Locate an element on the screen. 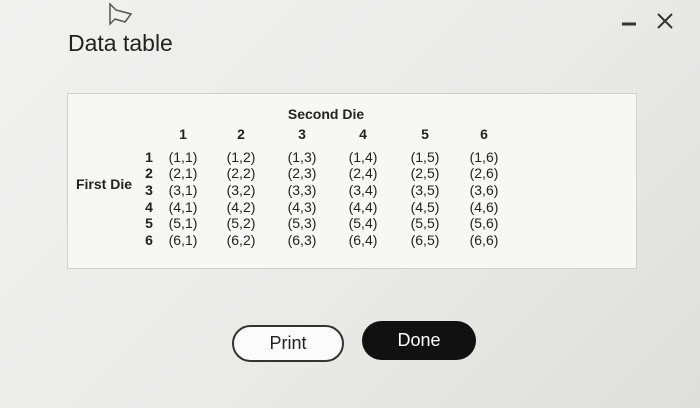 The height and width of the screenshot is (408, 700). cell: (1,4) is located at coordinates (363, 157).